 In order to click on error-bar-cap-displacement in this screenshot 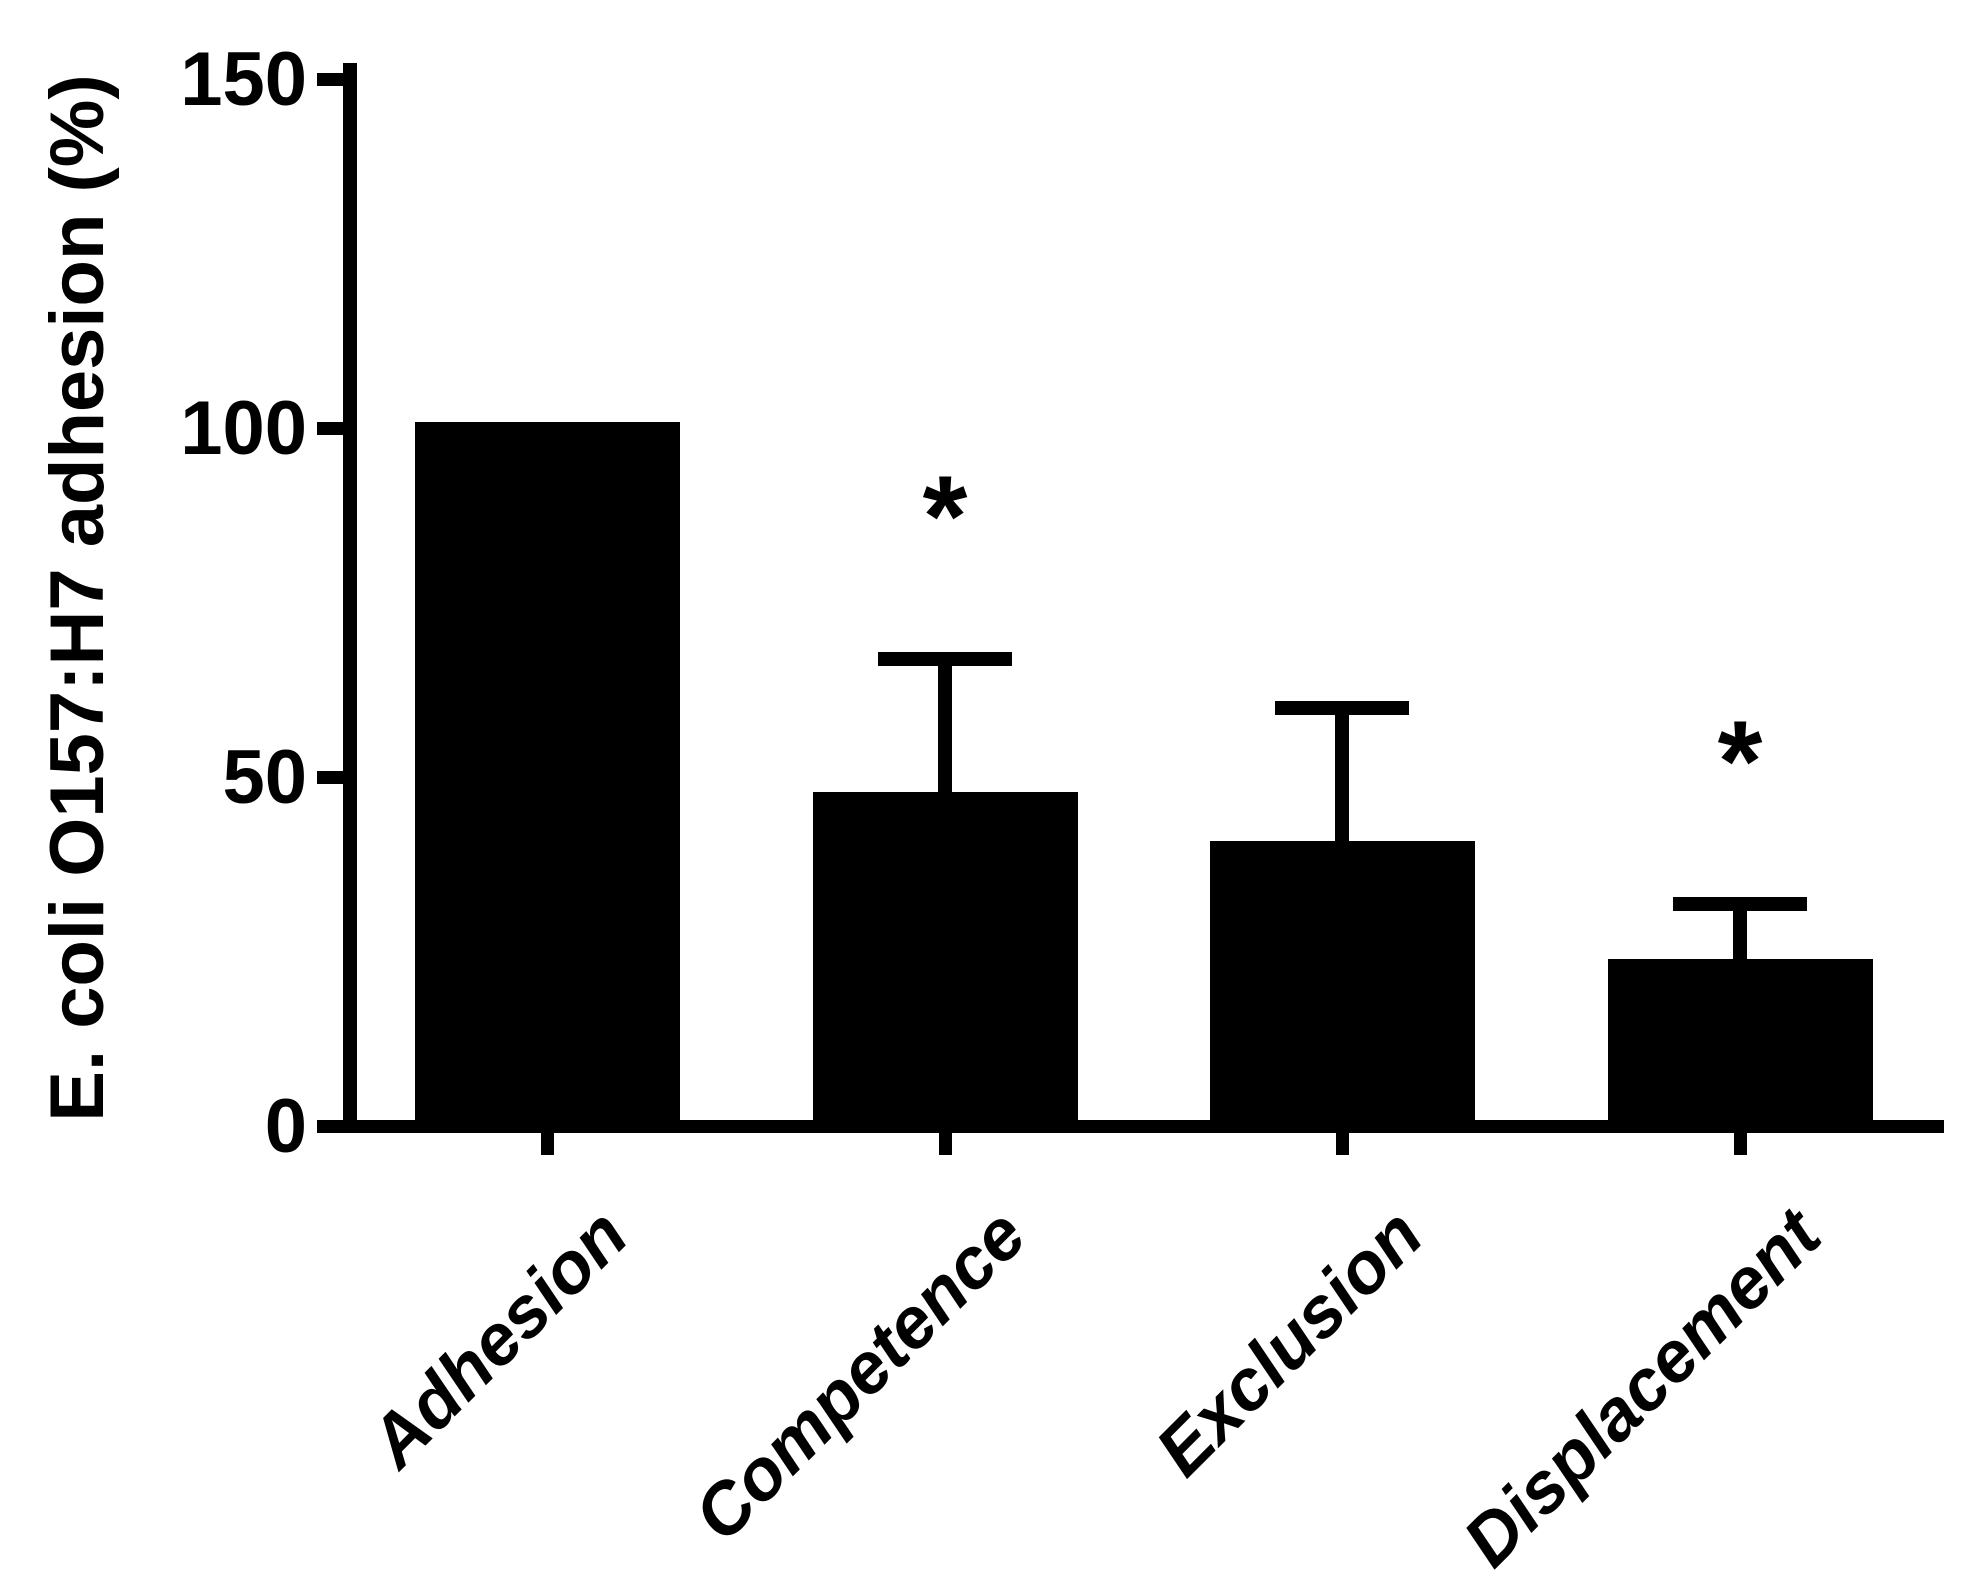, I will do `click(1740, 904)`.